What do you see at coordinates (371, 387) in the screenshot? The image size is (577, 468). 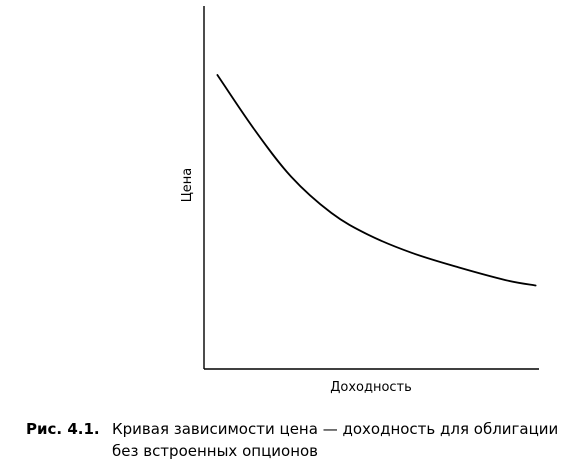 I see `x-axis-label: Доходность` at bounding box center [371, 387].